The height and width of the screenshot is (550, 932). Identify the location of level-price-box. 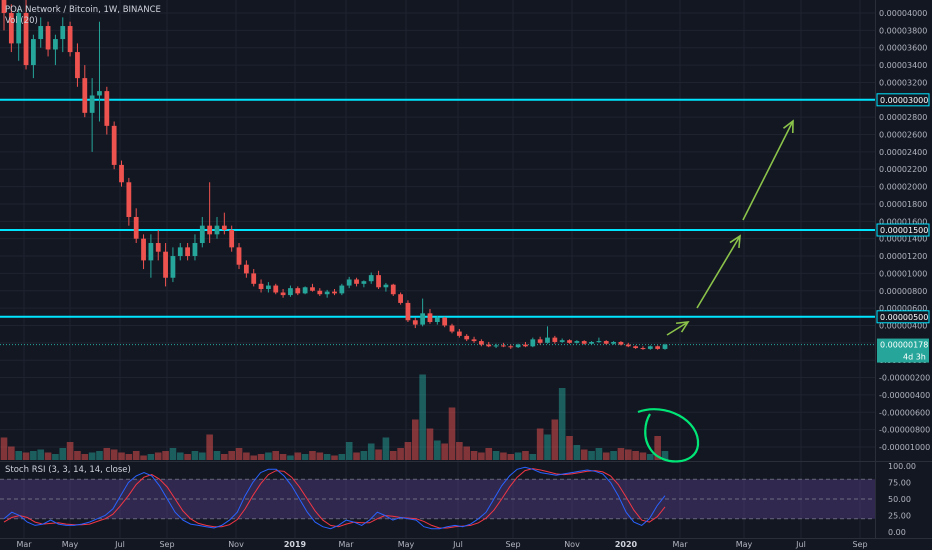
(903, 100).